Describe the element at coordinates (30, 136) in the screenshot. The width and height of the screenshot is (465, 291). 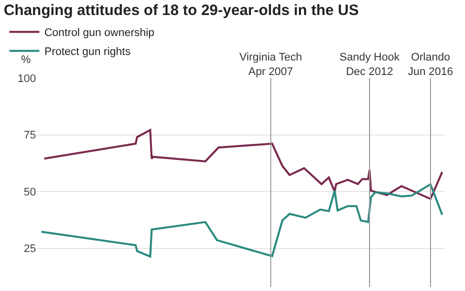
I see `y-tick-label: 75` at that location.